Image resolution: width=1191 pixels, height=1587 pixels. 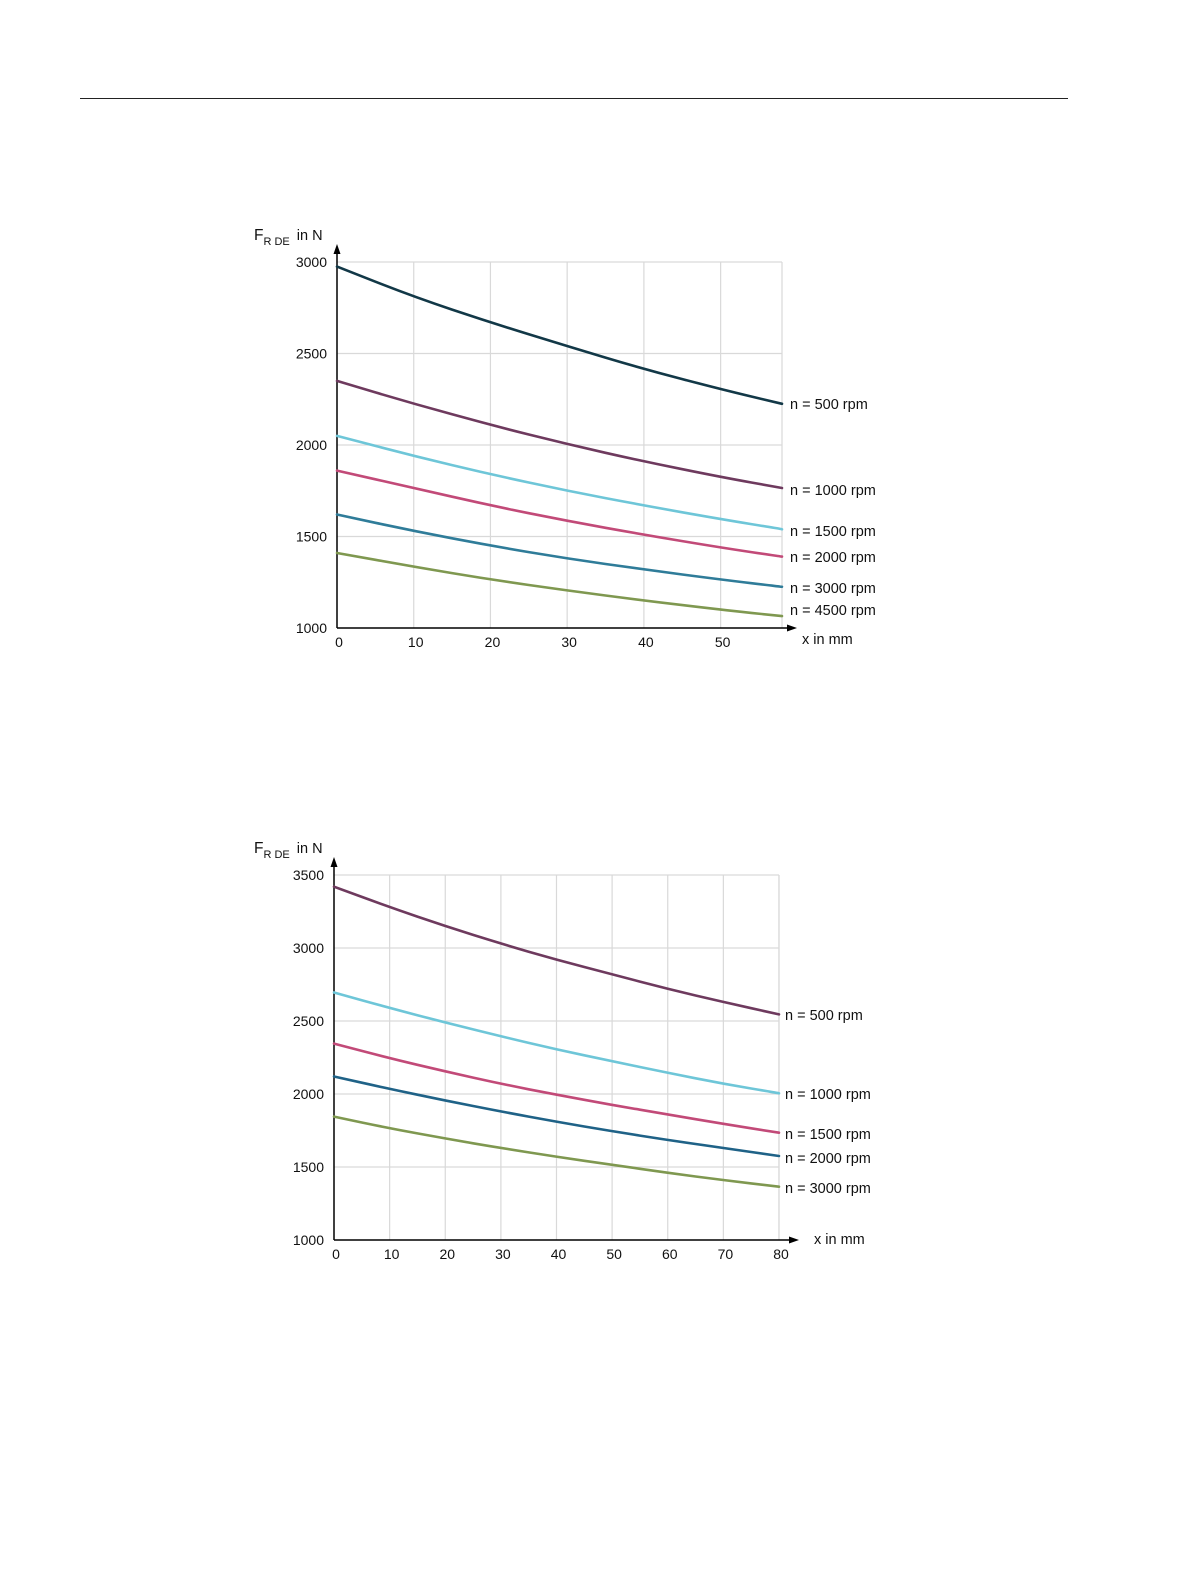 I want to click on x-tick-label: 80, so click(x=781, y=1254).